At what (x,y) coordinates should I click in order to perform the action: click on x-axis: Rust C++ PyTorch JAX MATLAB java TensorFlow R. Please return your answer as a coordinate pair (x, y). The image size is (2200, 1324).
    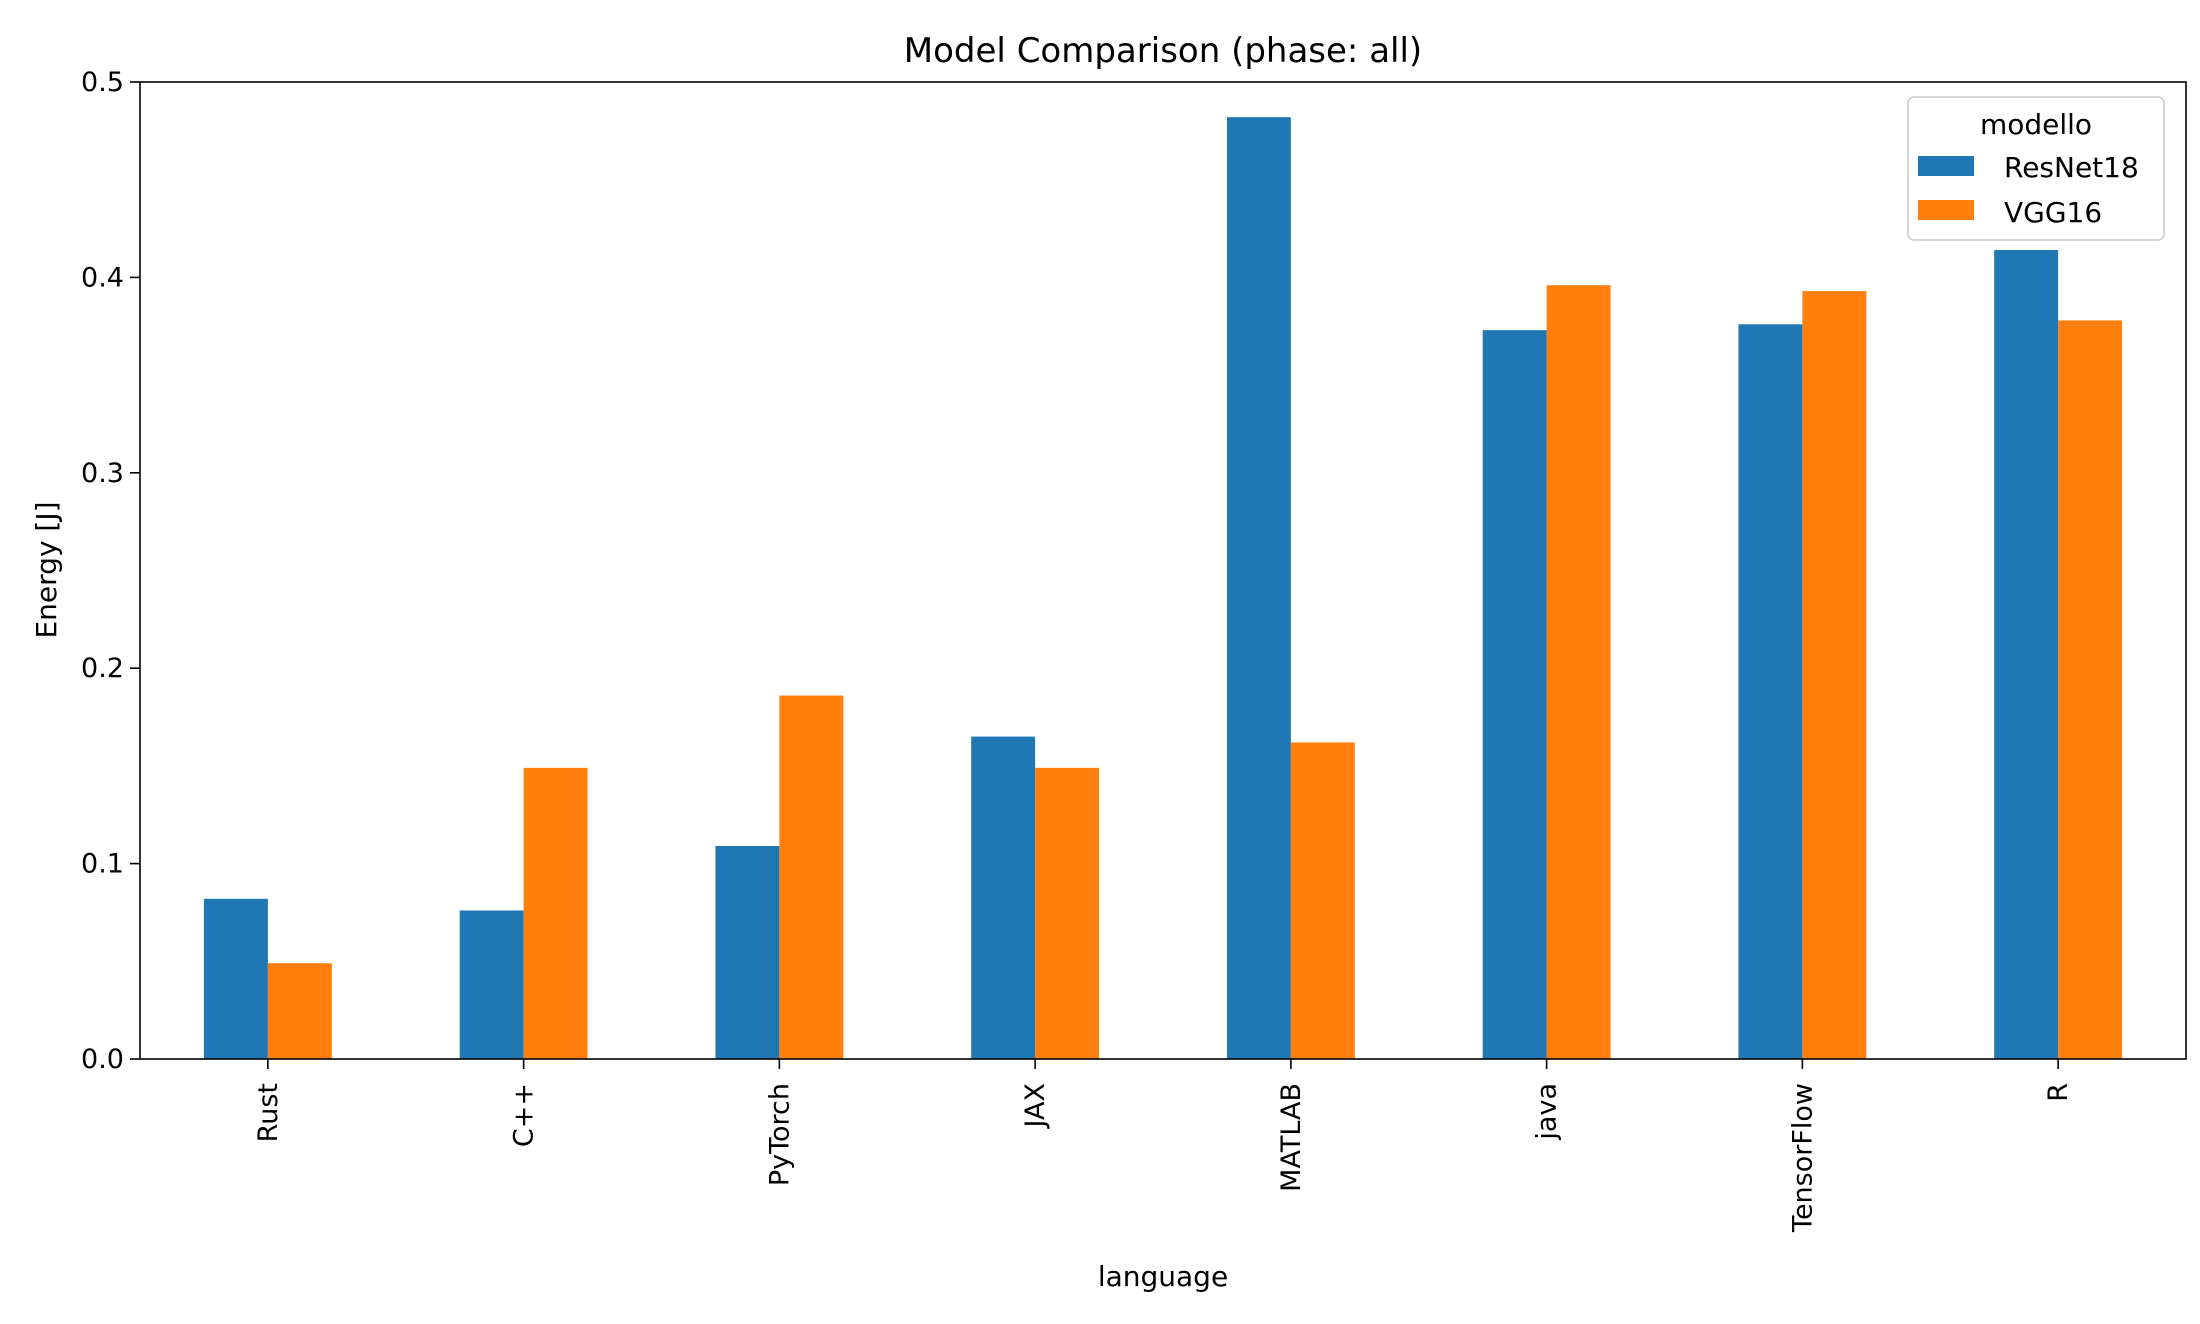
    Looking at the image, I should click on (1163, 1146).